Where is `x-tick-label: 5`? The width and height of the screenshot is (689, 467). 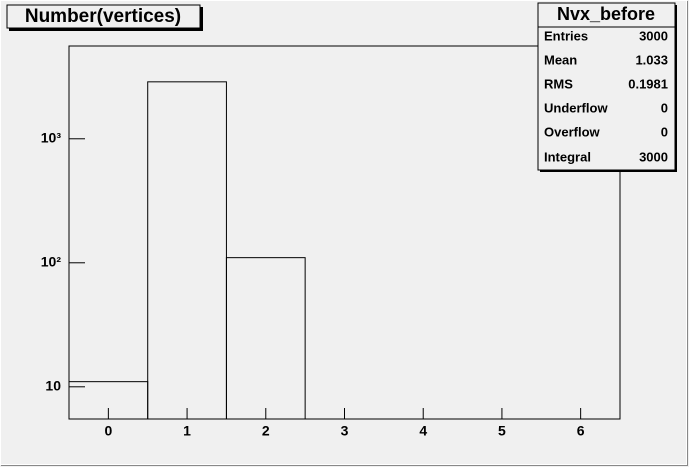
x-tick-label: 5 is located at coordinates (502, 431).